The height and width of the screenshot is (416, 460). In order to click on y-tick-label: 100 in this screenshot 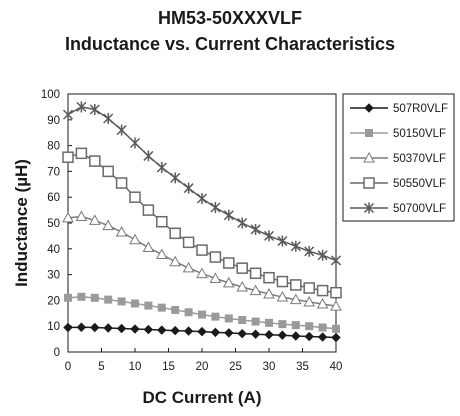, I will do `click(50, 95)`.